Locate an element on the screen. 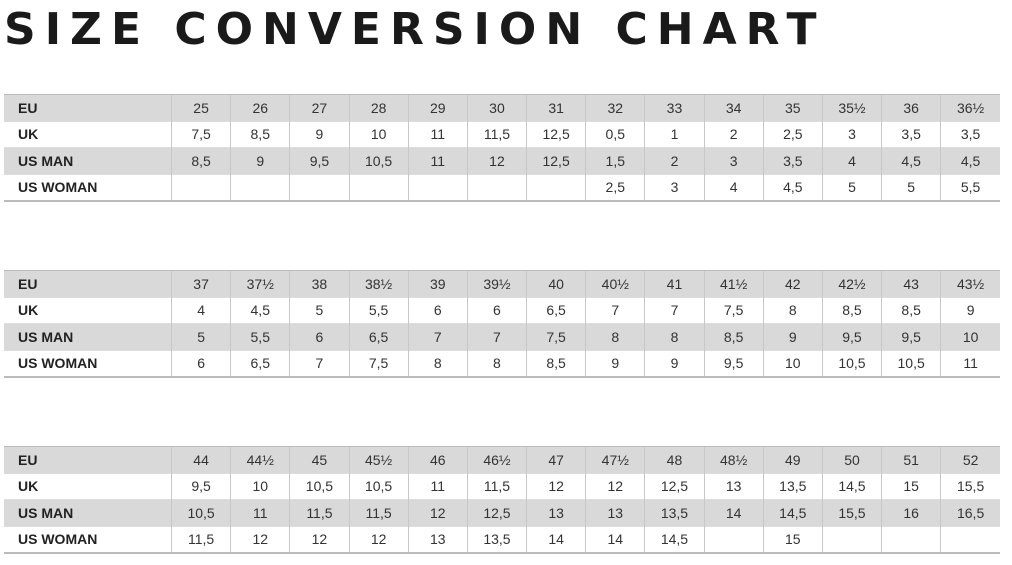 The width and height of the screenshot is (1012, 565). size-cell: 12,5 is located at coordinates (496, 512).